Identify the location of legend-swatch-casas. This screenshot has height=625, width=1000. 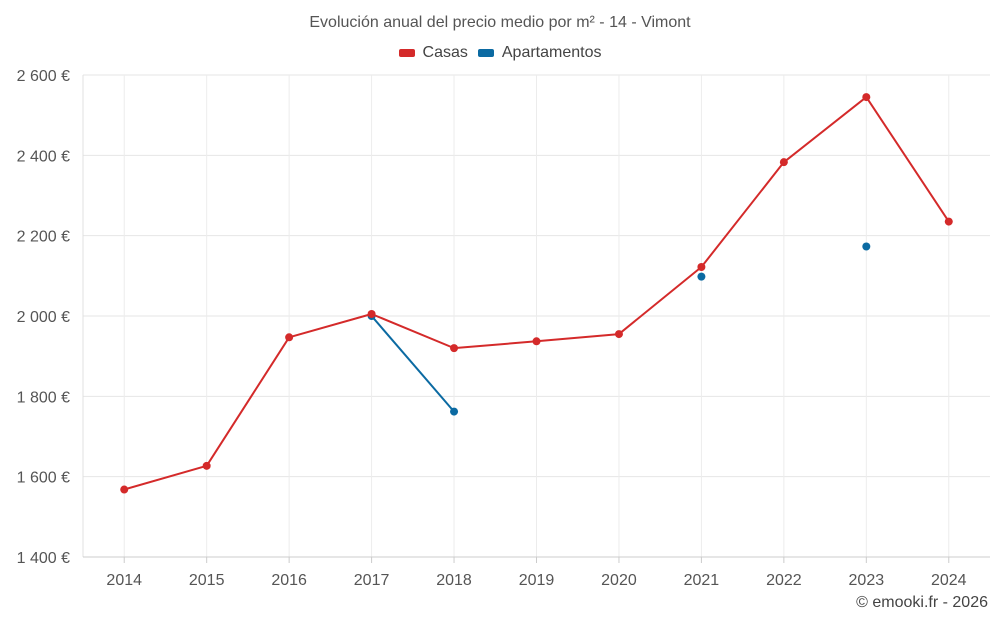
(406, 53).